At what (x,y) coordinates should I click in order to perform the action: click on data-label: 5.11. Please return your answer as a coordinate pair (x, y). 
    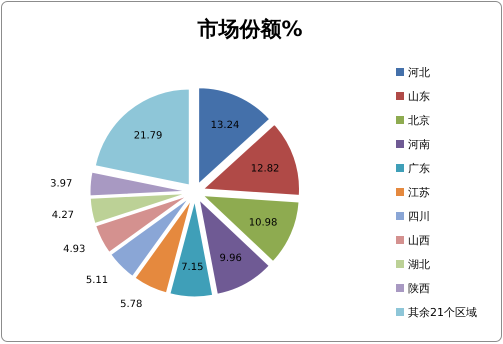
    Looking at the image, I should click on (97, 280).